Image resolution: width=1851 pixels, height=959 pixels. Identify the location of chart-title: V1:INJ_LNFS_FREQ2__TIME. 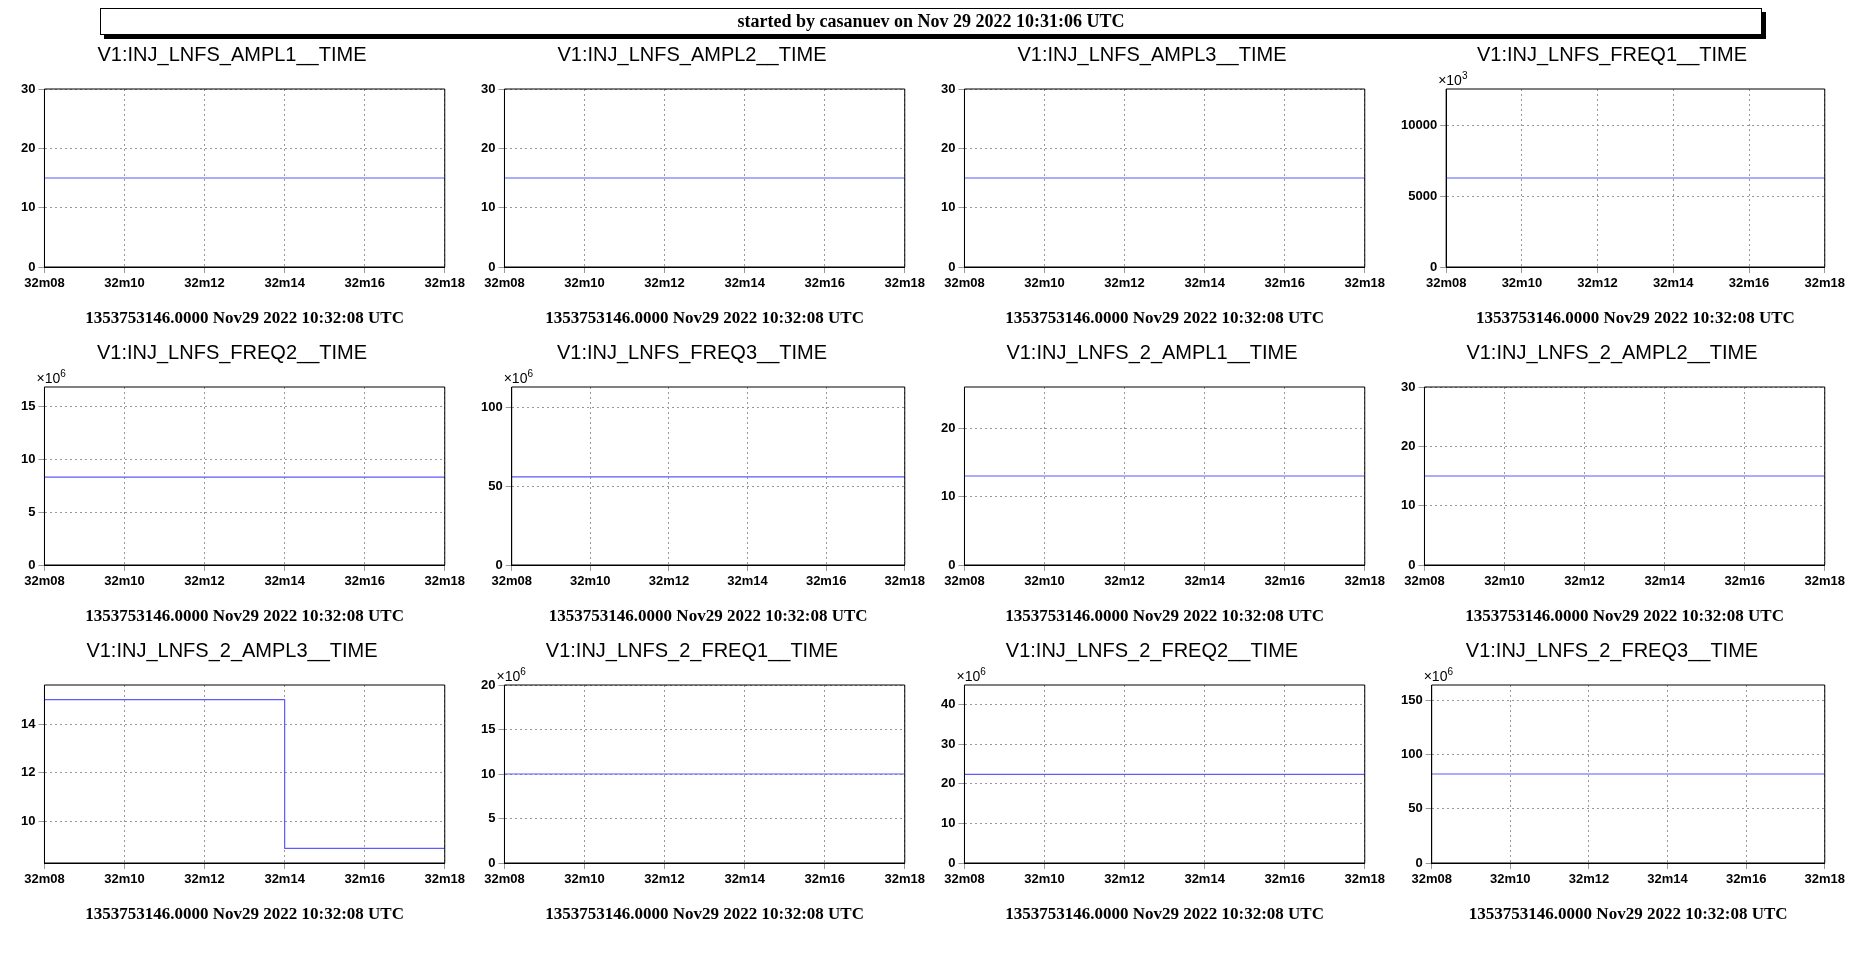
(232, 352).